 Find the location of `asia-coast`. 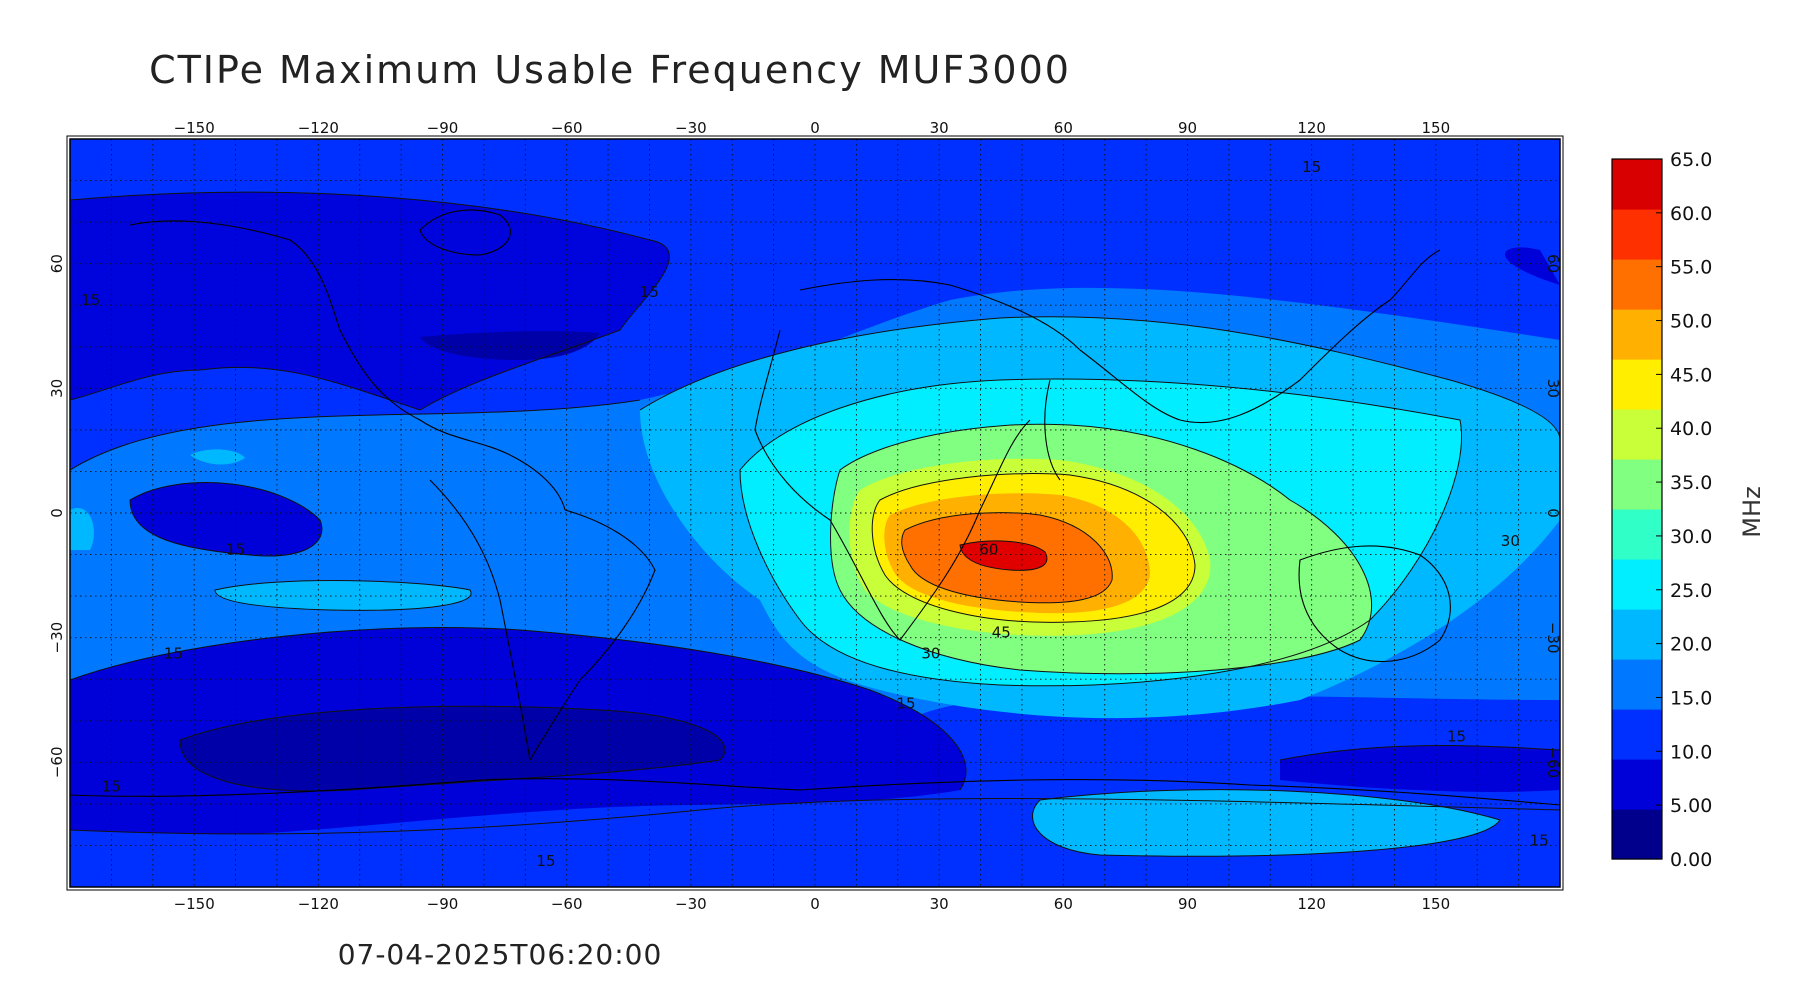

asia-coast is located at coordinates (1260, 336).